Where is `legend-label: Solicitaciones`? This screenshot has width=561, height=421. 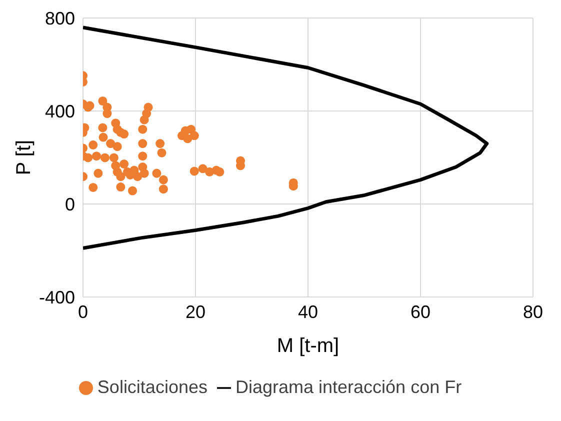
legend-label: Solicitaciones is located at coordinates (152, 387).